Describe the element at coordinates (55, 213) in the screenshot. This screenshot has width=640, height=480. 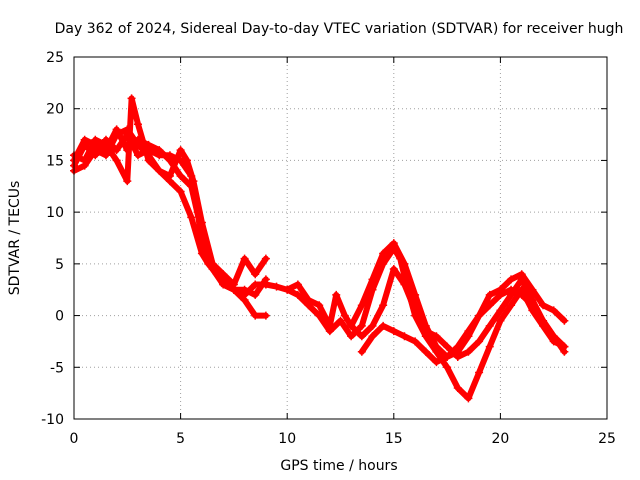
I see `y-tick-label: 10` at that location.